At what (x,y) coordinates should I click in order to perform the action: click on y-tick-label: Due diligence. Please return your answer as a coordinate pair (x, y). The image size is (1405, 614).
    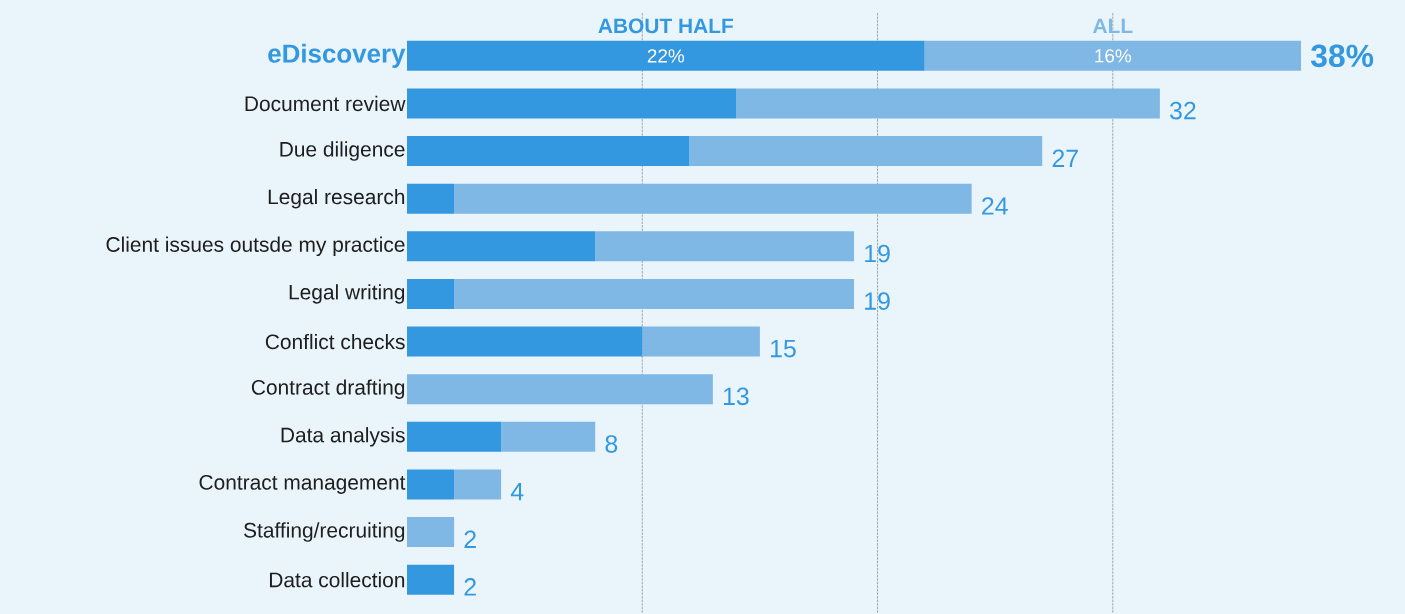
    Looking at the image, I should click on (342, 151).